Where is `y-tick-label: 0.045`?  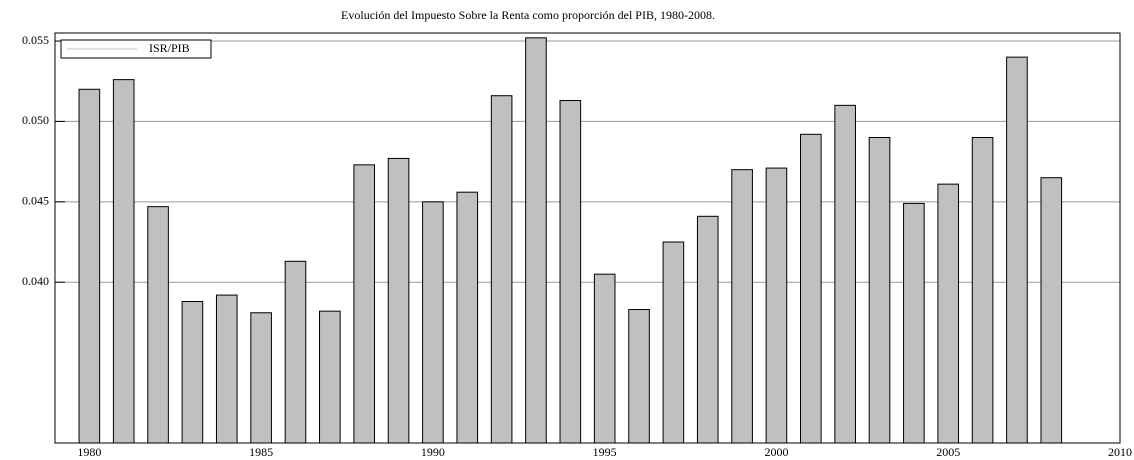
y-tick-label: 0.045 is located at coordinates (35, 201).